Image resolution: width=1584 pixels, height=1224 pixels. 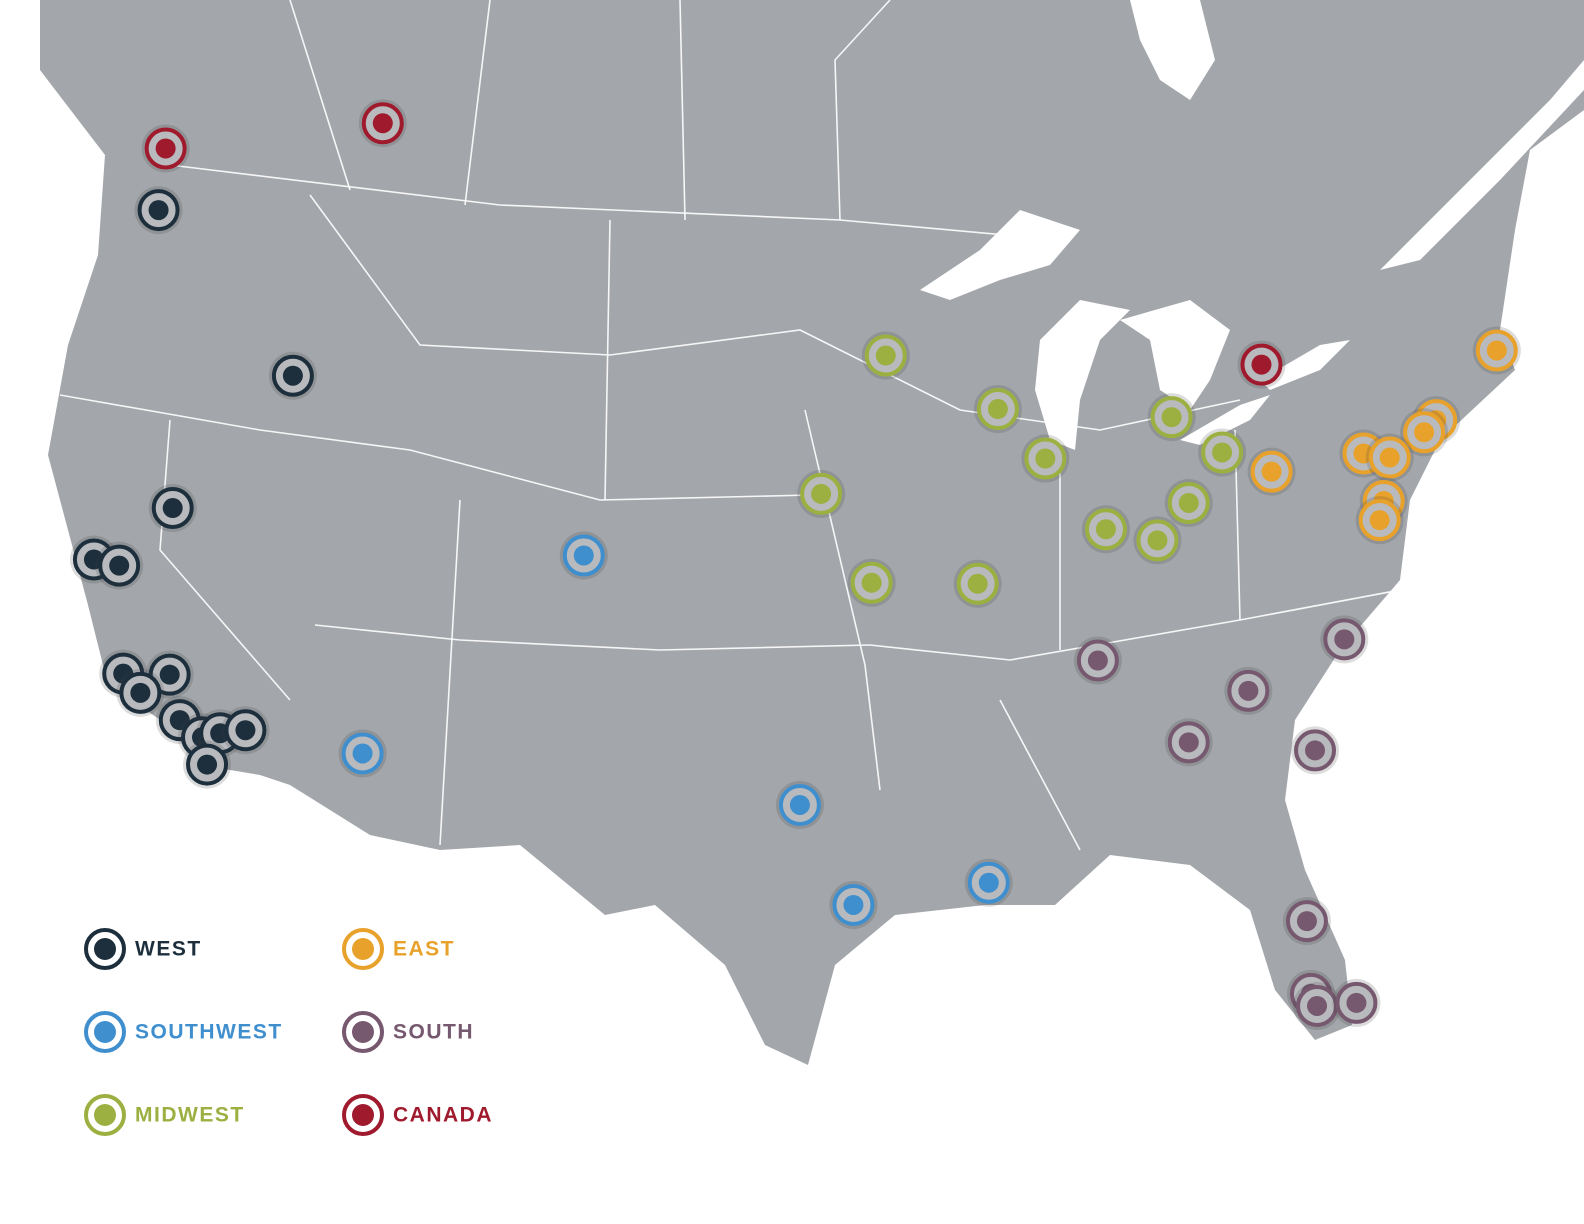 I want to click on bay, so click(x=1172, y=50).